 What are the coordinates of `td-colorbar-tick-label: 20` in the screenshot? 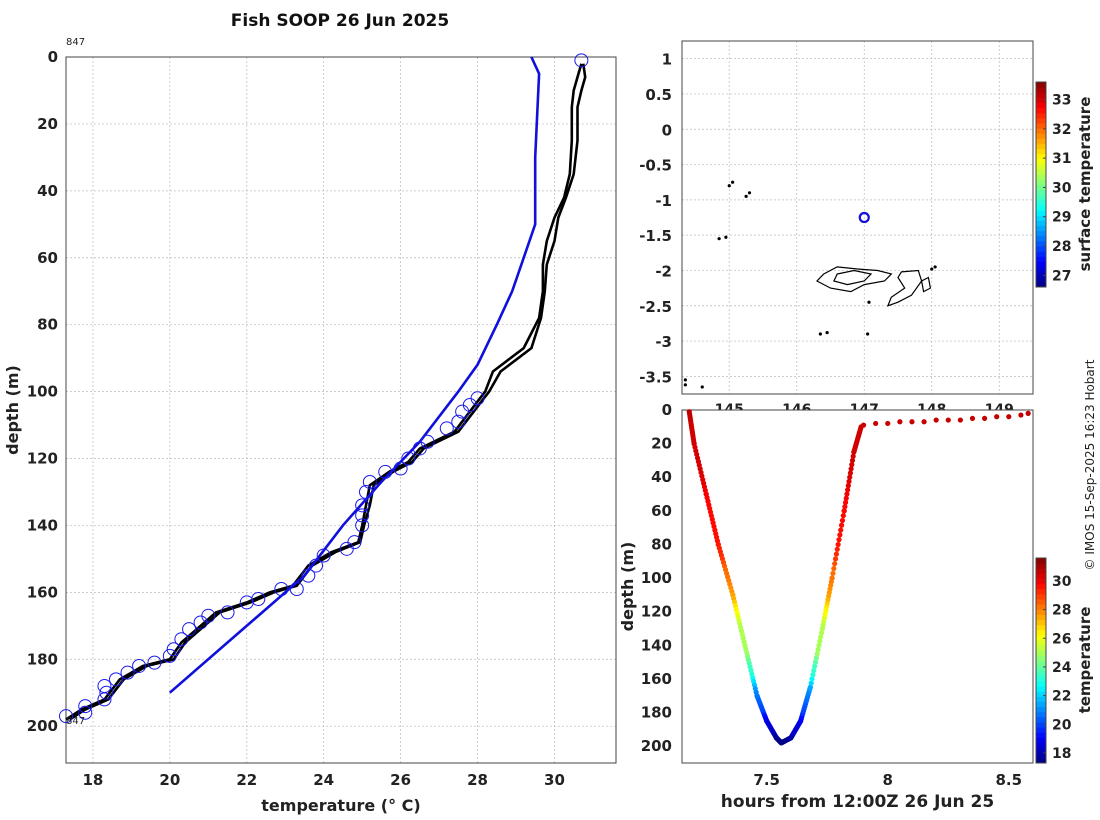 It's located at (1062, 725).